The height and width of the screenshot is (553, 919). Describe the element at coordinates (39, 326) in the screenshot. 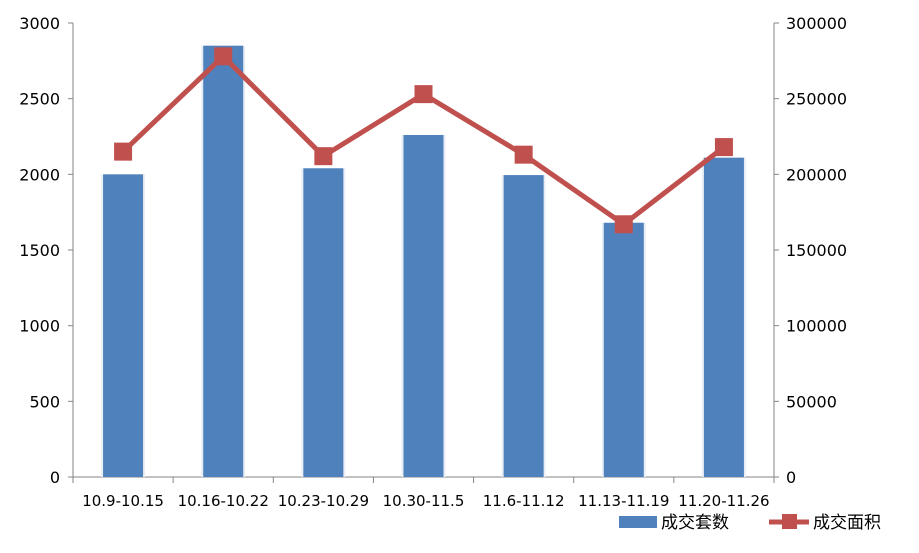

I see `left-tick-label: 1000` at that location.